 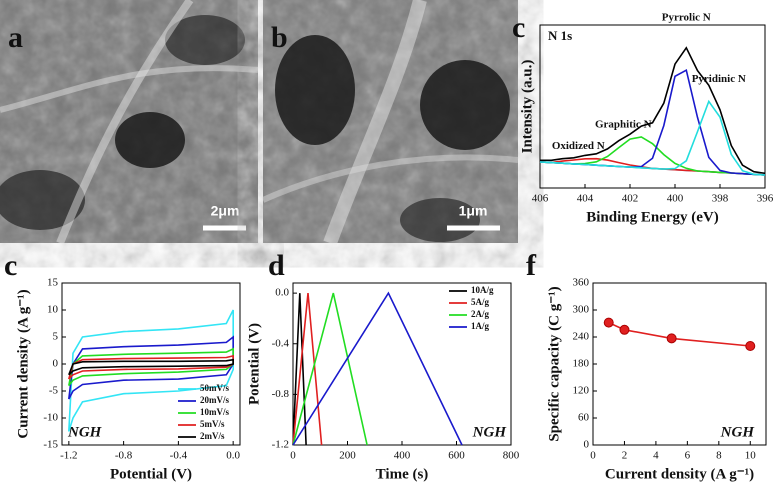 I want to click on legend-label: 50mV/s, so click(x=214, y=388).